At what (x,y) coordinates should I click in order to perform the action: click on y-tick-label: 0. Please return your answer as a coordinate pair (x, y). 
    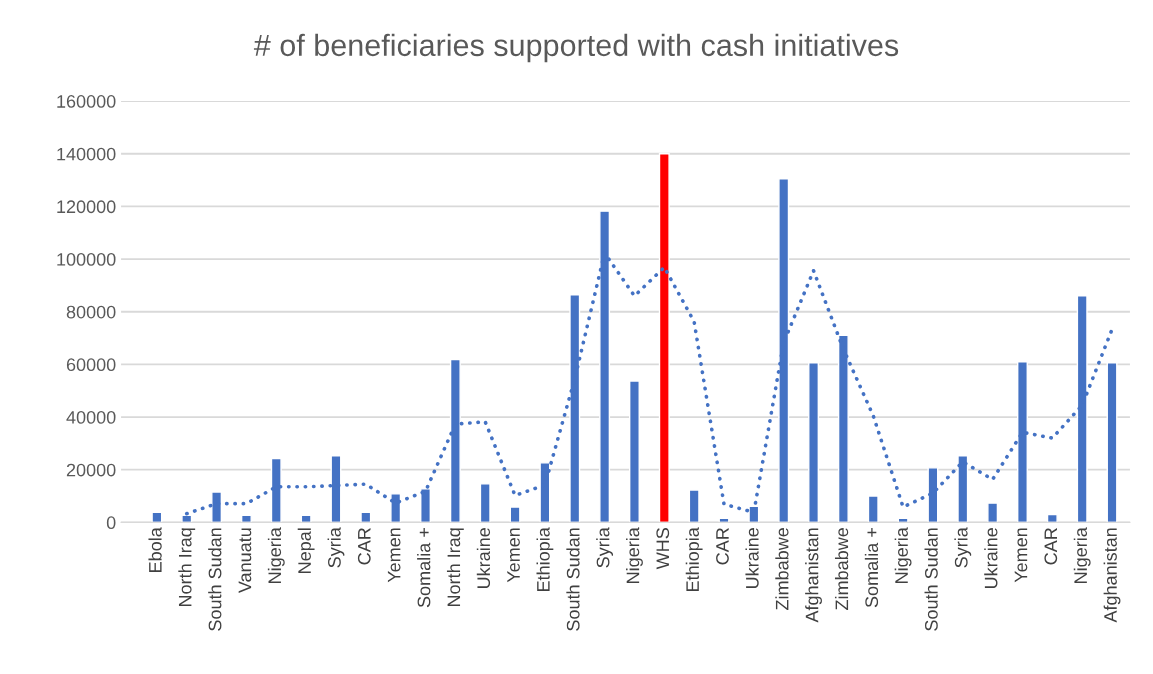
    Looking at the image, I should click on (111, 523).